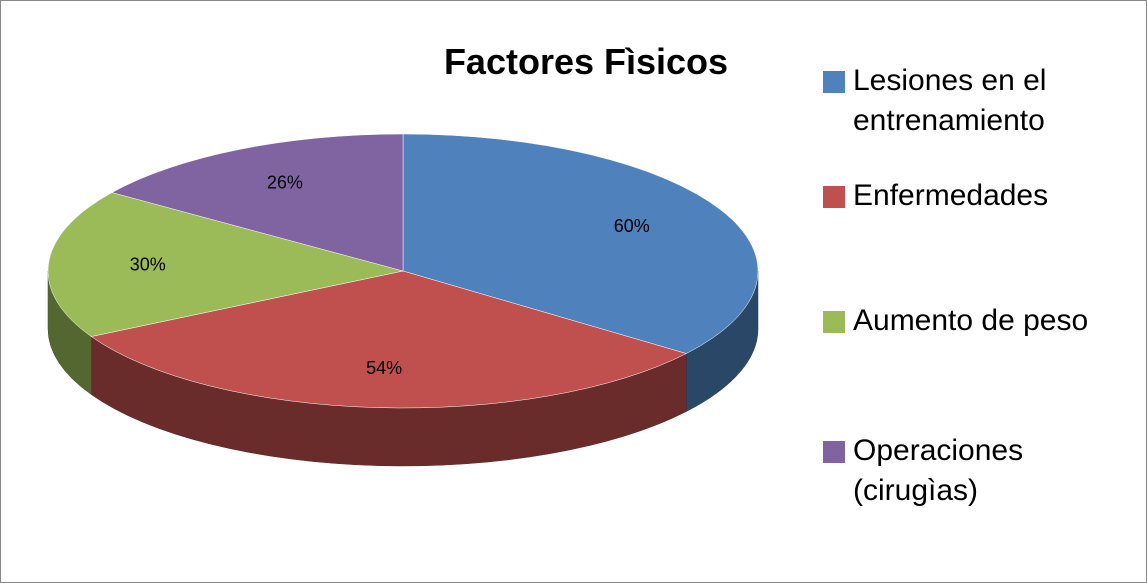  What do you see at coordinates (950, 100) in the screenshot?
I see `legend-label: Lesiones en el entrenamiento` at bounding box center [950, 100].